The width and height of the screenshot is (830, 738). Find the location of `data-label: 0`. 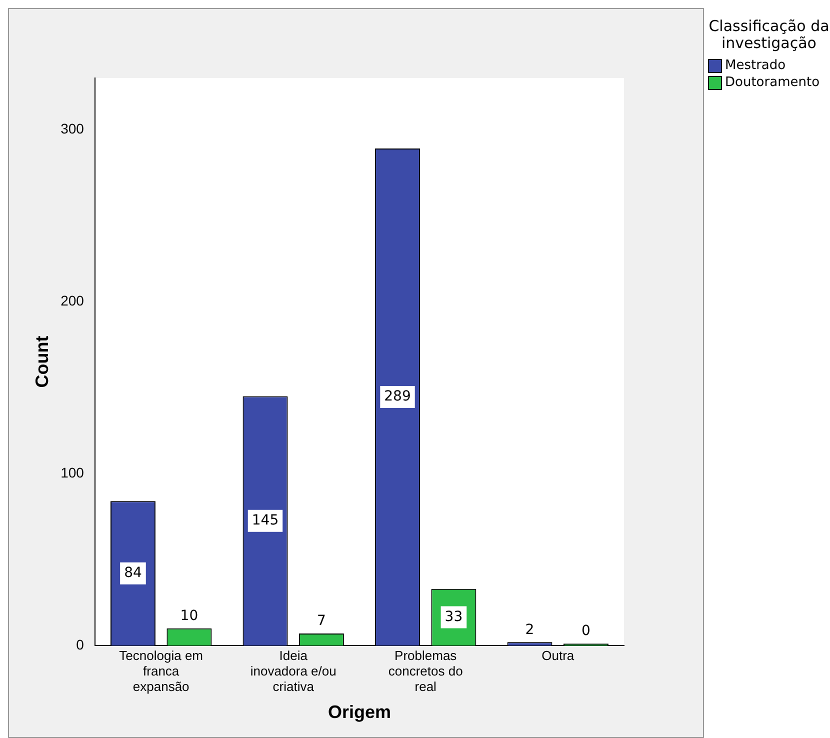

data-label: 0 is located at coordinates (586, 631).